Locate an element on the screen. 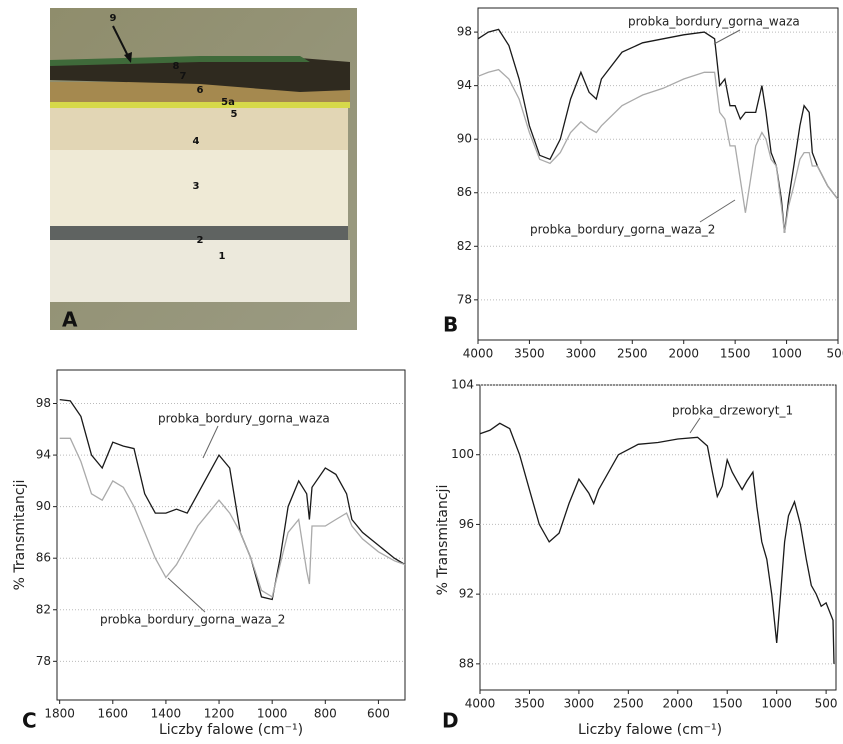  layer-label: 8 is located at coordinates (176, 66).